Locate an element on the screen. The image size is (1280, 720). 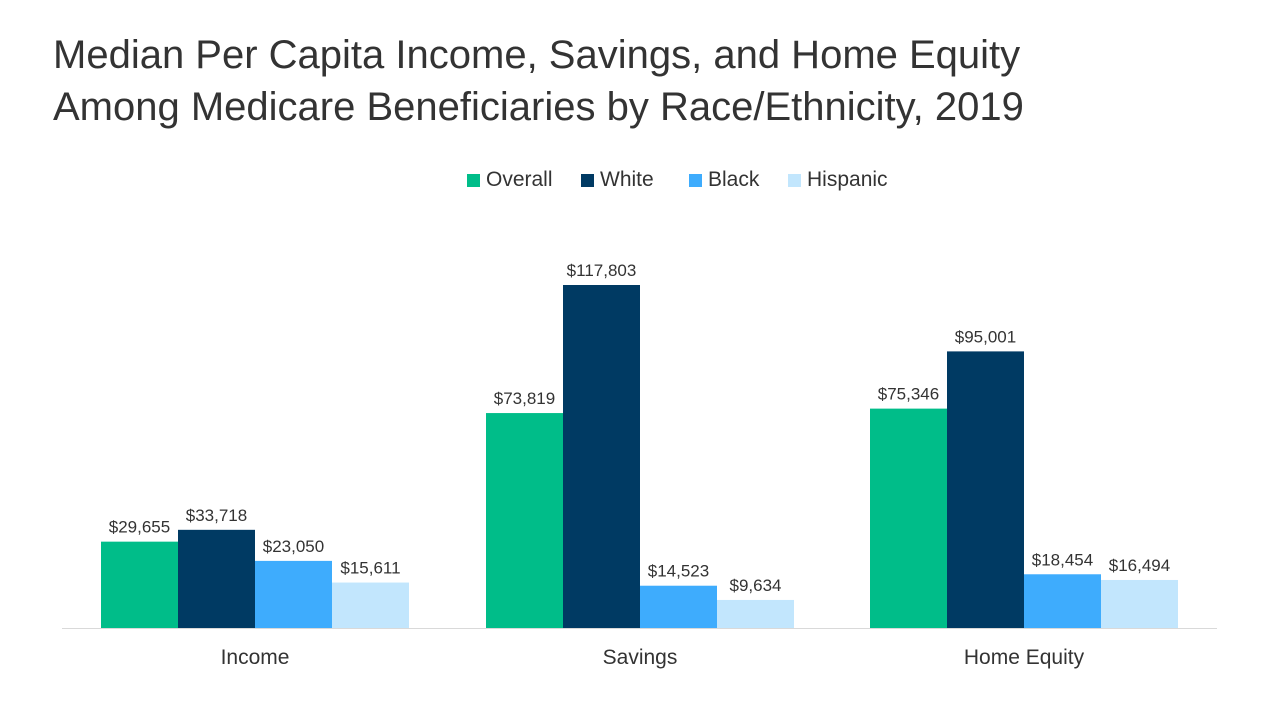
legend-swatch-hispanic is located at coordinates (794, 180).